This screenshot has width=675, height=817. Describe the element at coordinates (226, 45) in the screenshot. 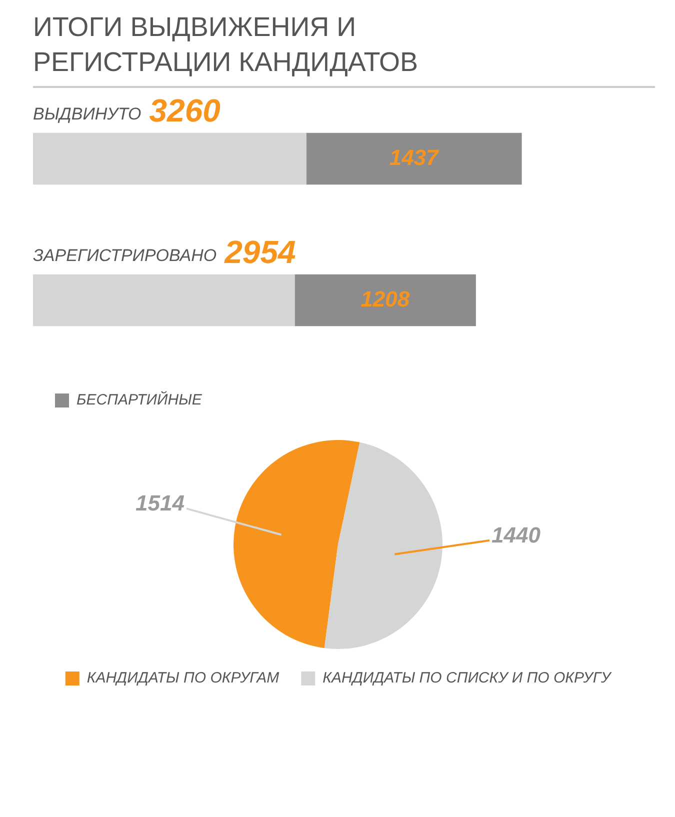

I see `chart-title: ИТОГИ ВЫДВИЖЕНИЯ И РЕГИСТРАЦИИ КАНДИДАТОВ` at that location.